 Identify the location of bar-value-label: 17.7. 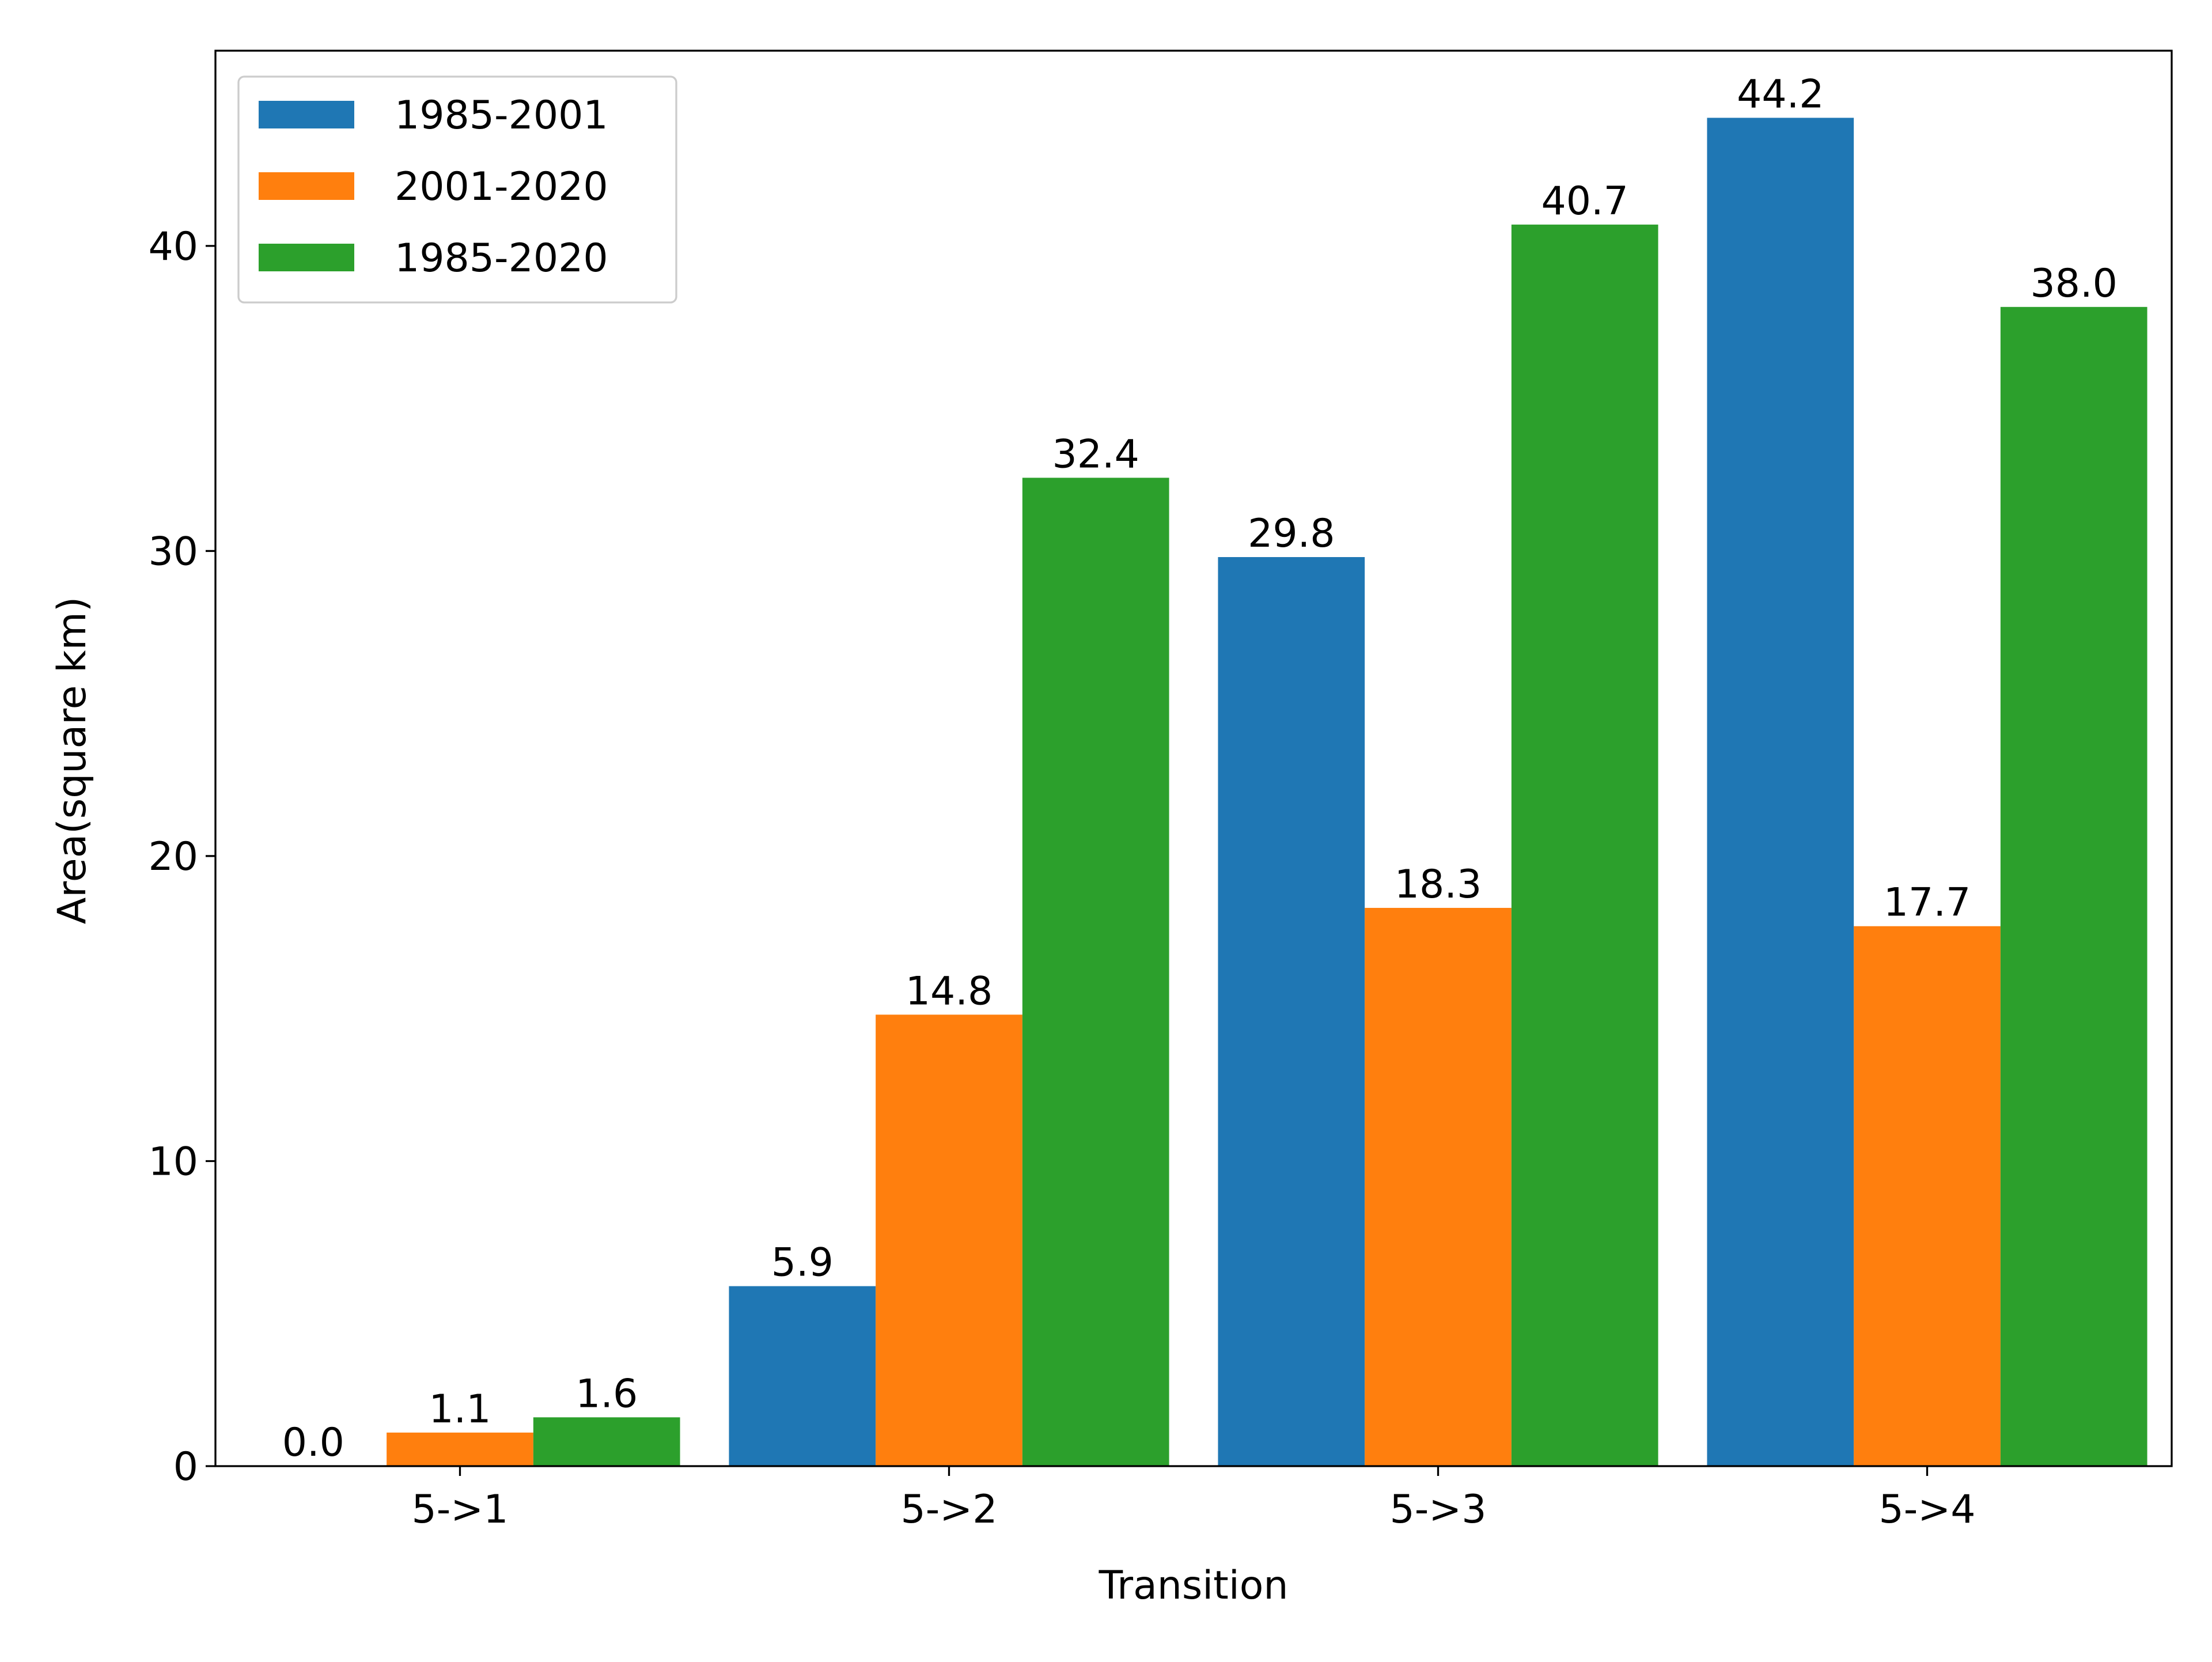
(1927, 903).